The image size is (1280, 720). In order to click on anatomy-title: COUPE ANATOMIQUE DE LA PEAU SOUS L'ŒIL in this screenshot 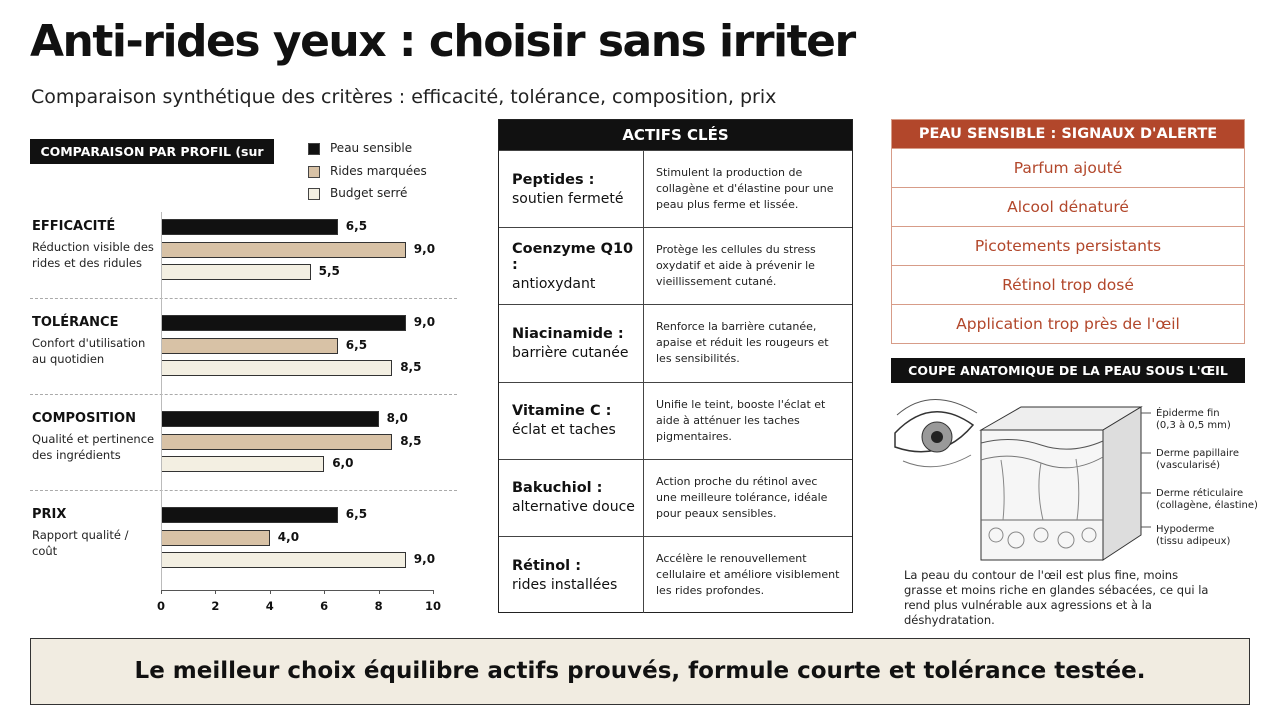, I will do `click(1068, 370)`.